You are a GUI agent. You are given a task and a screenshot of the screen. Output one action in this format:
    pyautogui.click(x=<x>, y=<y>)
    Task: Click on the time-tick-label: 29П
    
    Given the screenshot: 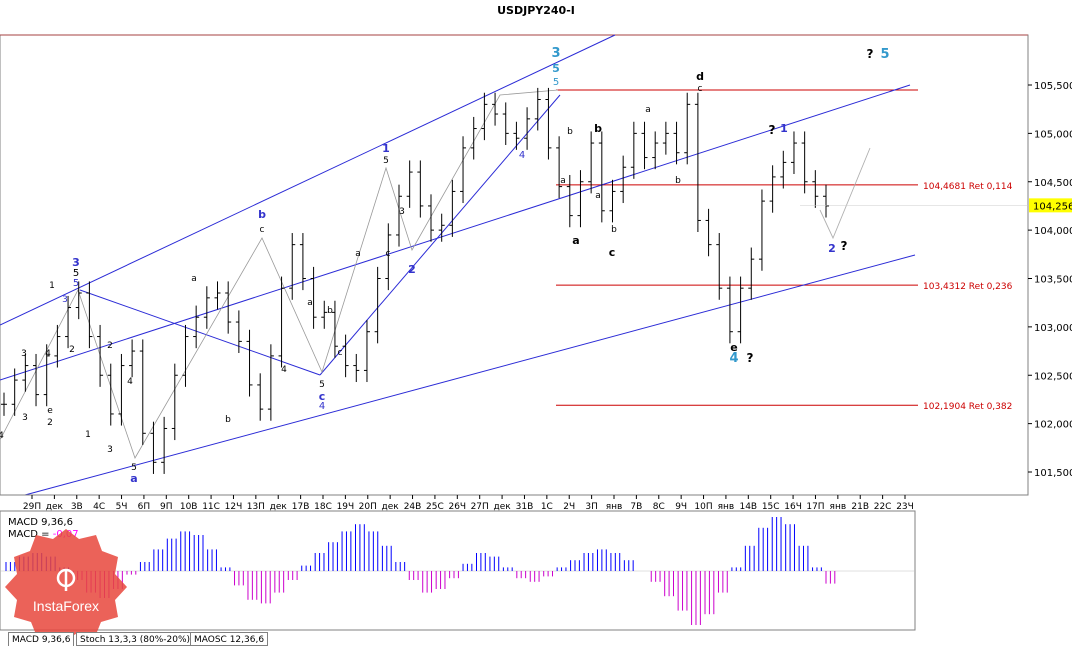 What is the action you would take?
    pyautogui.click(x=32, y=507)
    